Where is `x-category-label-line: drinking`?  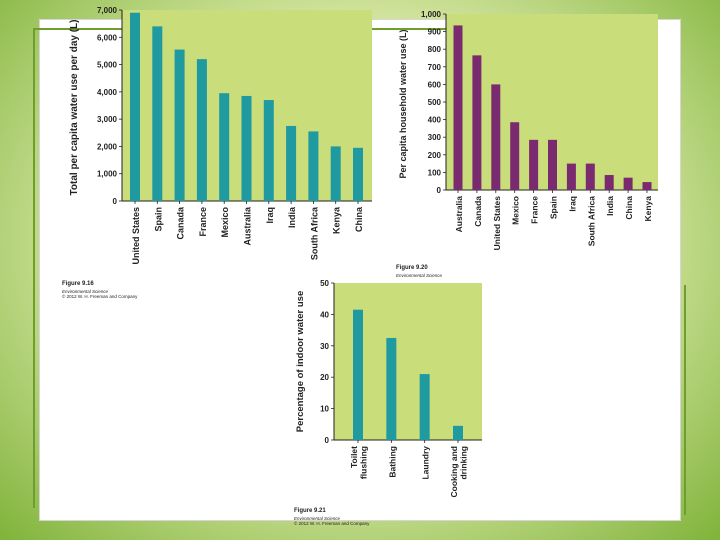
x-category-label-line: drinking is located at coordinates (464, 463).